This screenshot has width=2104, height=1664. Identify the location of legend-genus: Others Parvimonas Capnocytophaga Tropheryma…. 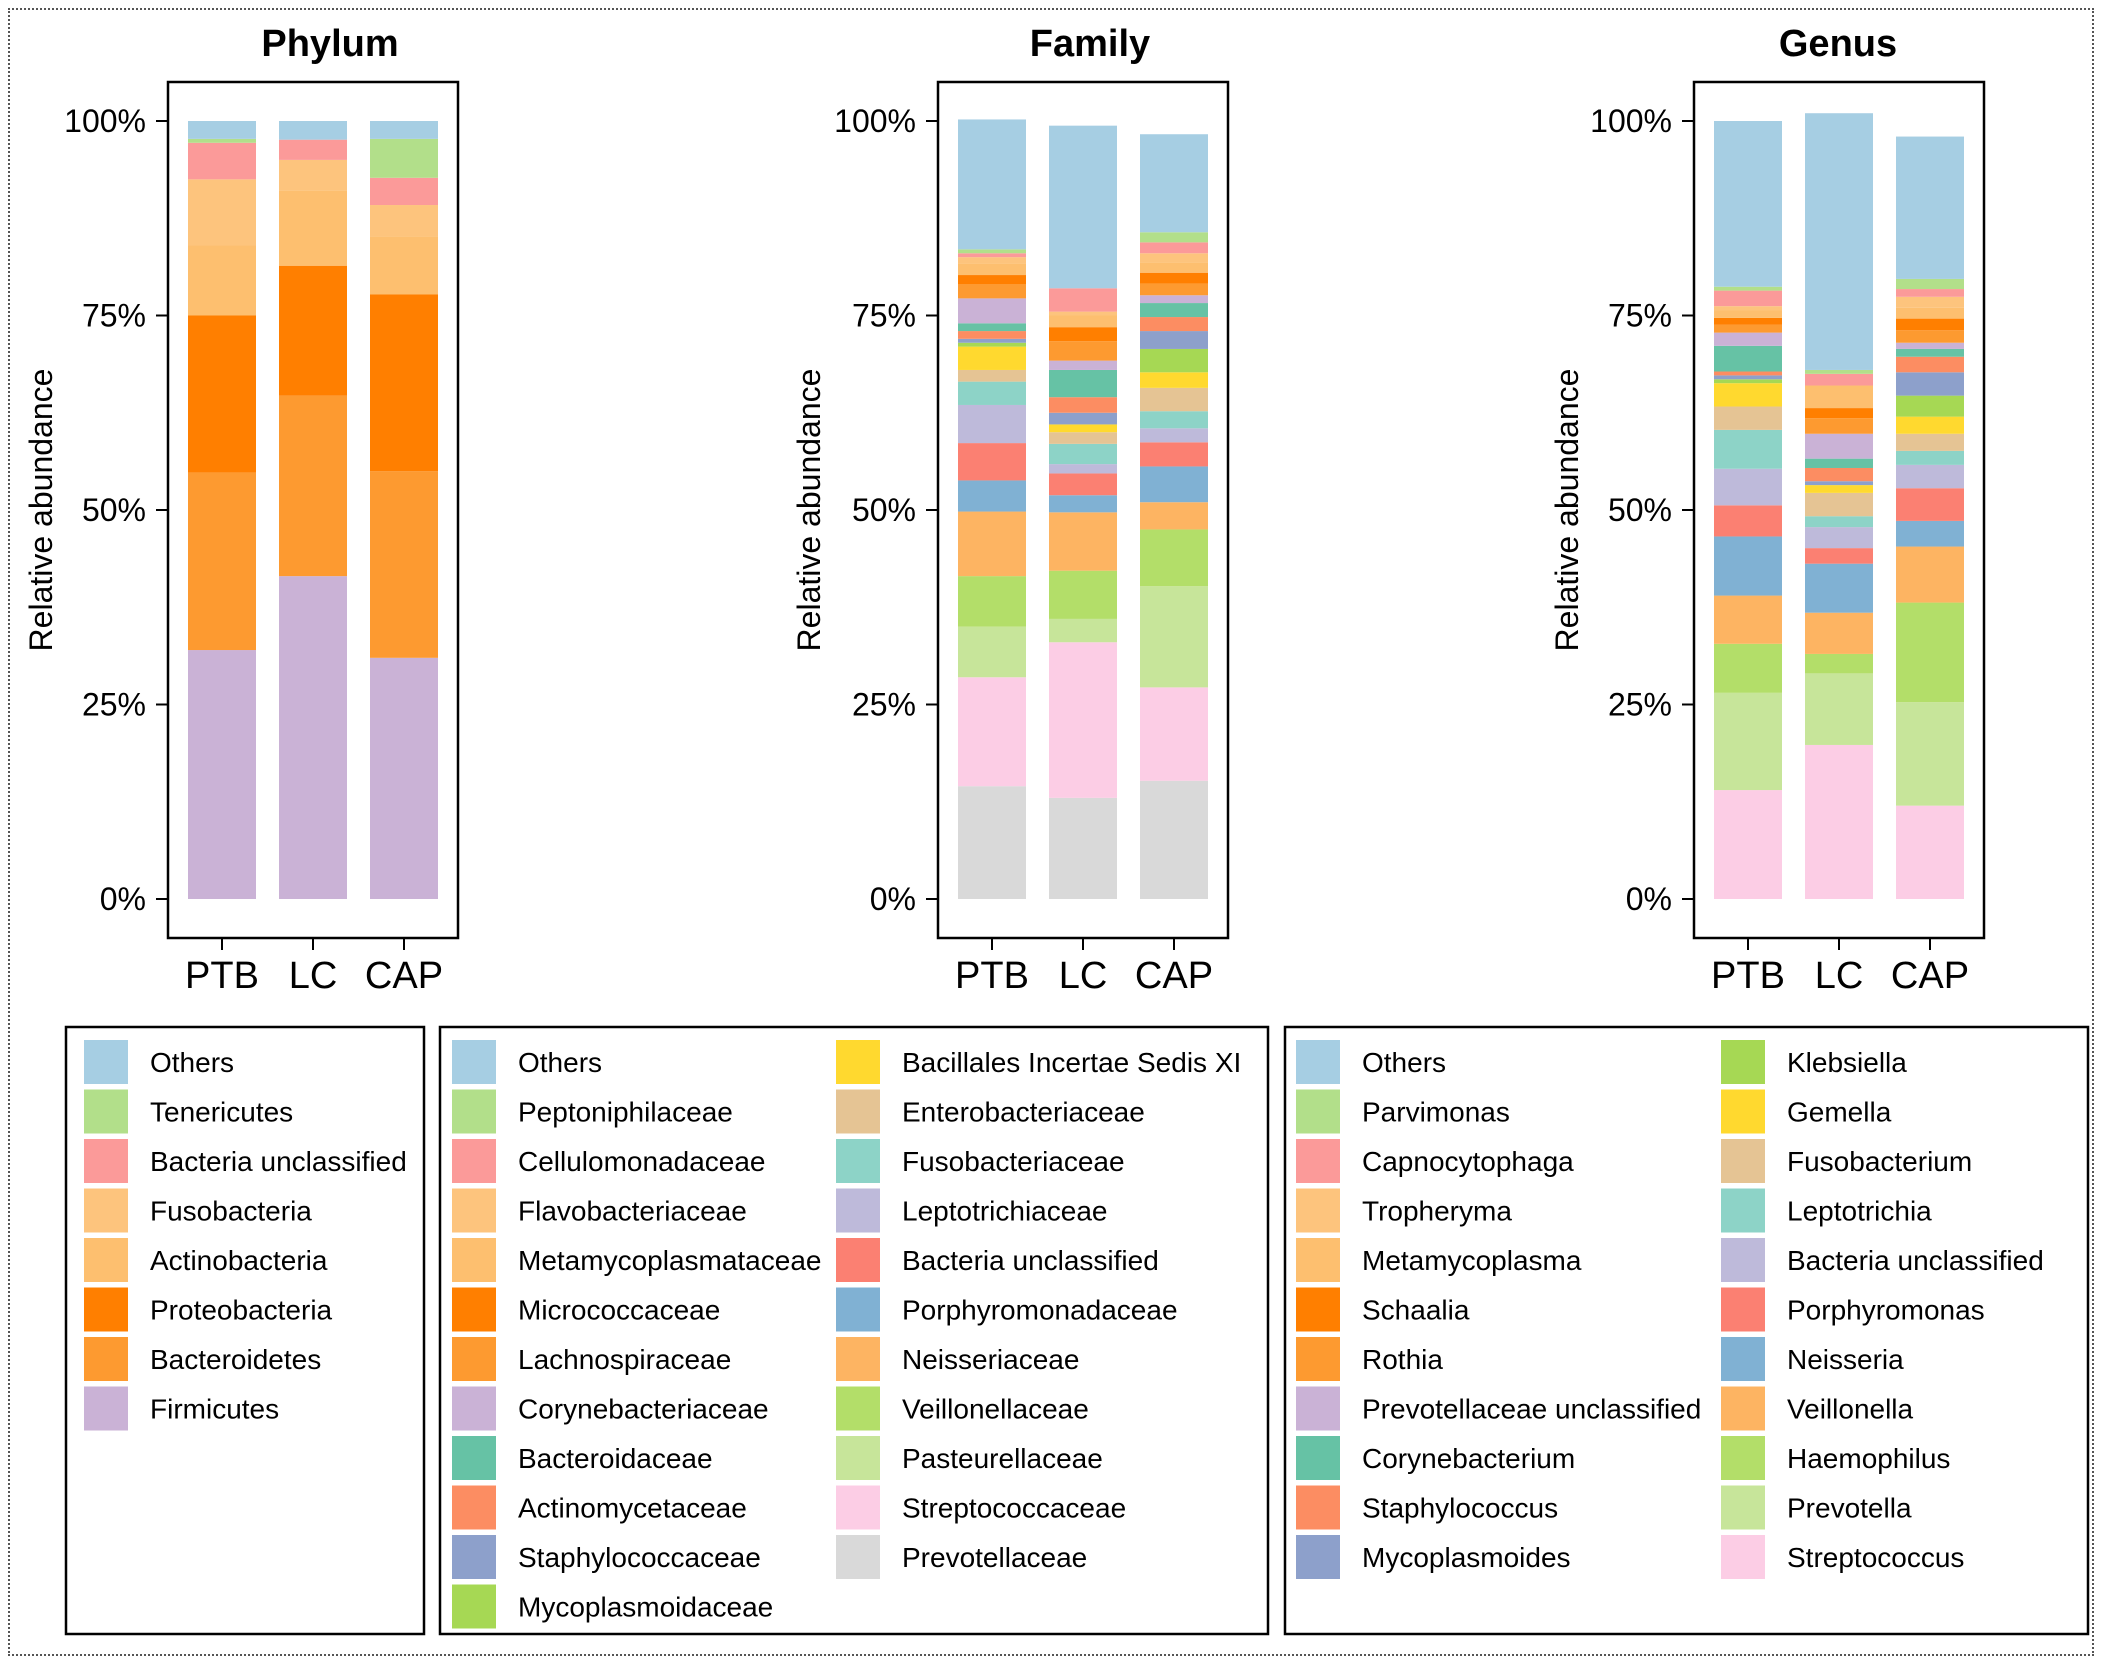
(1686, 1330).